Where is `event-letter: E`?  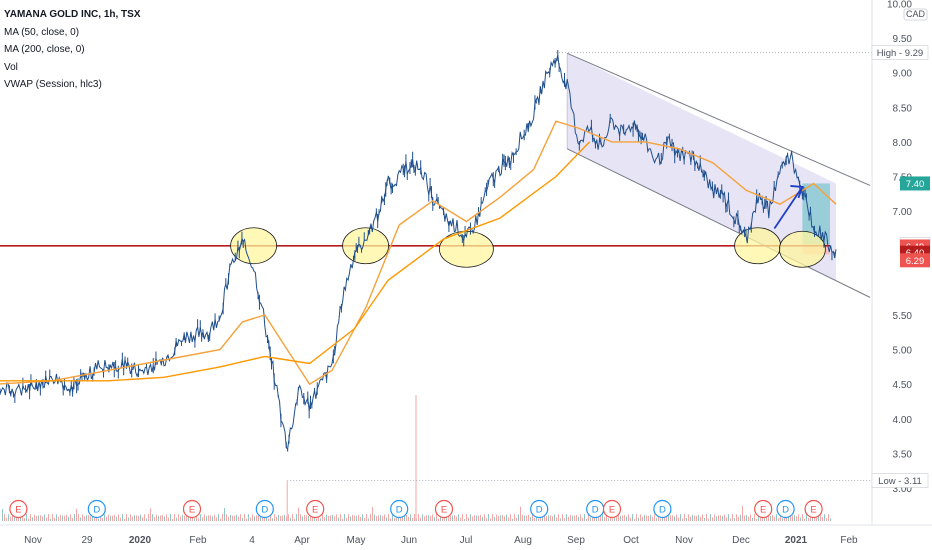 event-letter: E is located at coordinates (192, 510).